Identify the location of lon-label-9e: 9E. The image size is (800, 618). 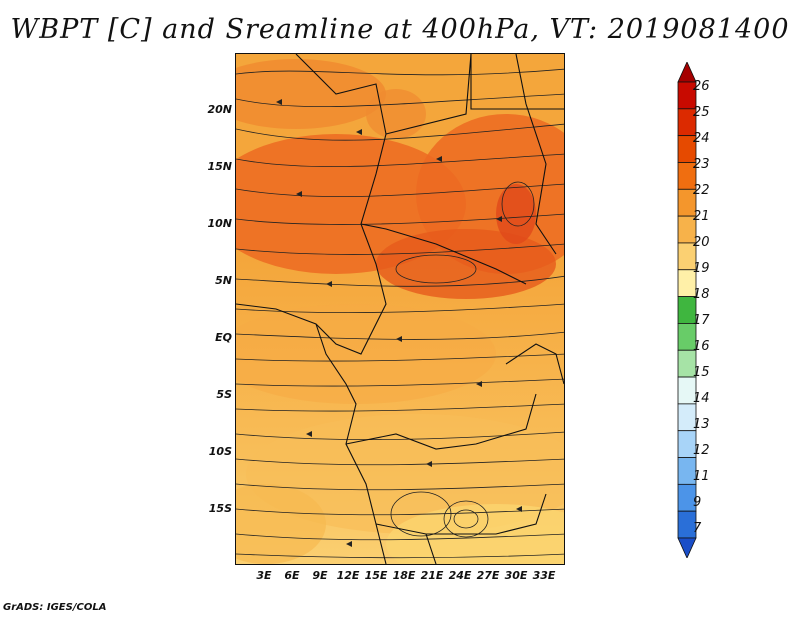
(320, 575).